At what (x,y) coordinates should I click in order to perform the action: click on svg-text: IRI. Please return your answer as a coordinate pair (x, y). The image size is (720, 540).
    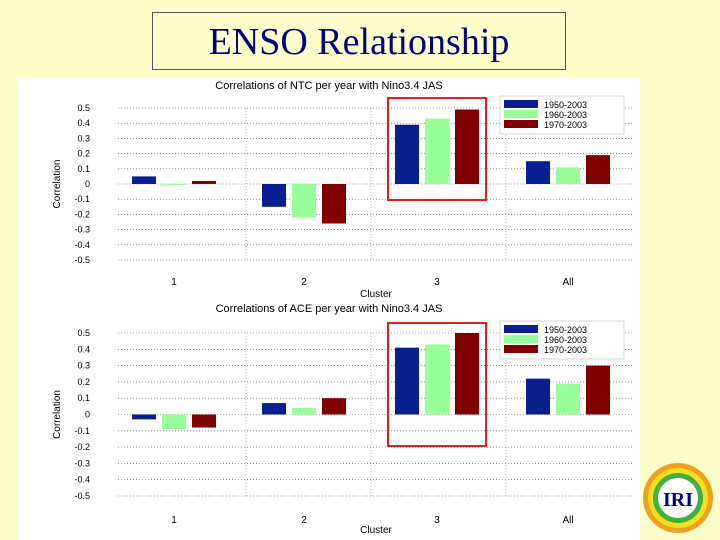
    Looking at the image, I should click on (678, 500).